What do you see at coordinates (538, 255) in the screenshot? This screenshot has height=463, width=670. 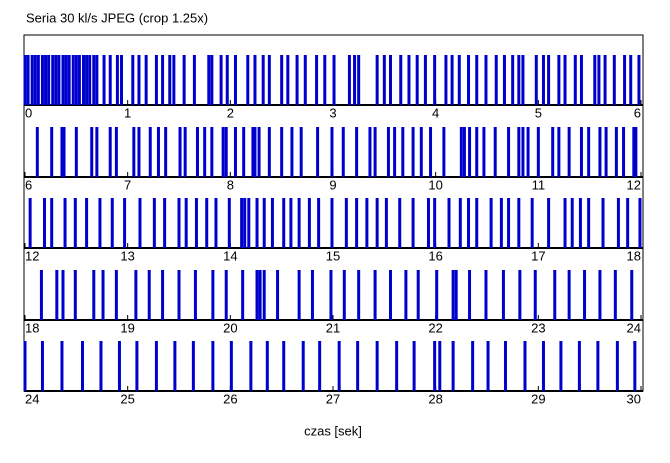 I see `x-tick-label: 17` at bounding box center [538, 255].